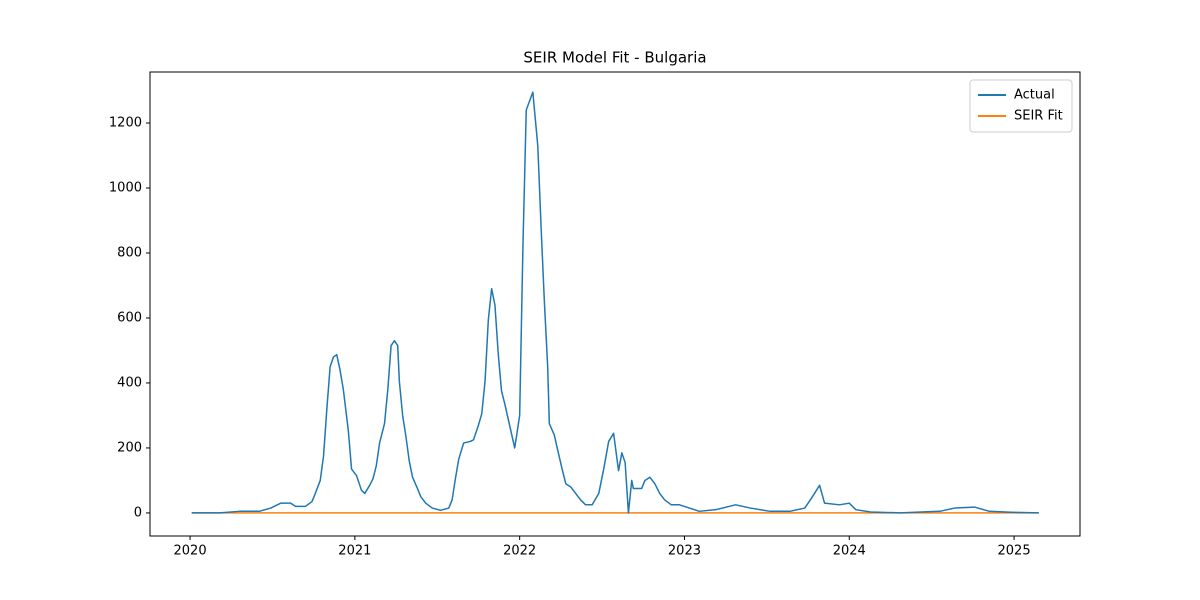 This screenshot has height=600, width=1200. What do you see at coordinates (849, 551) in the screenshot?
I see `x-tick-label: 2024` at bounding box center [849, 551].